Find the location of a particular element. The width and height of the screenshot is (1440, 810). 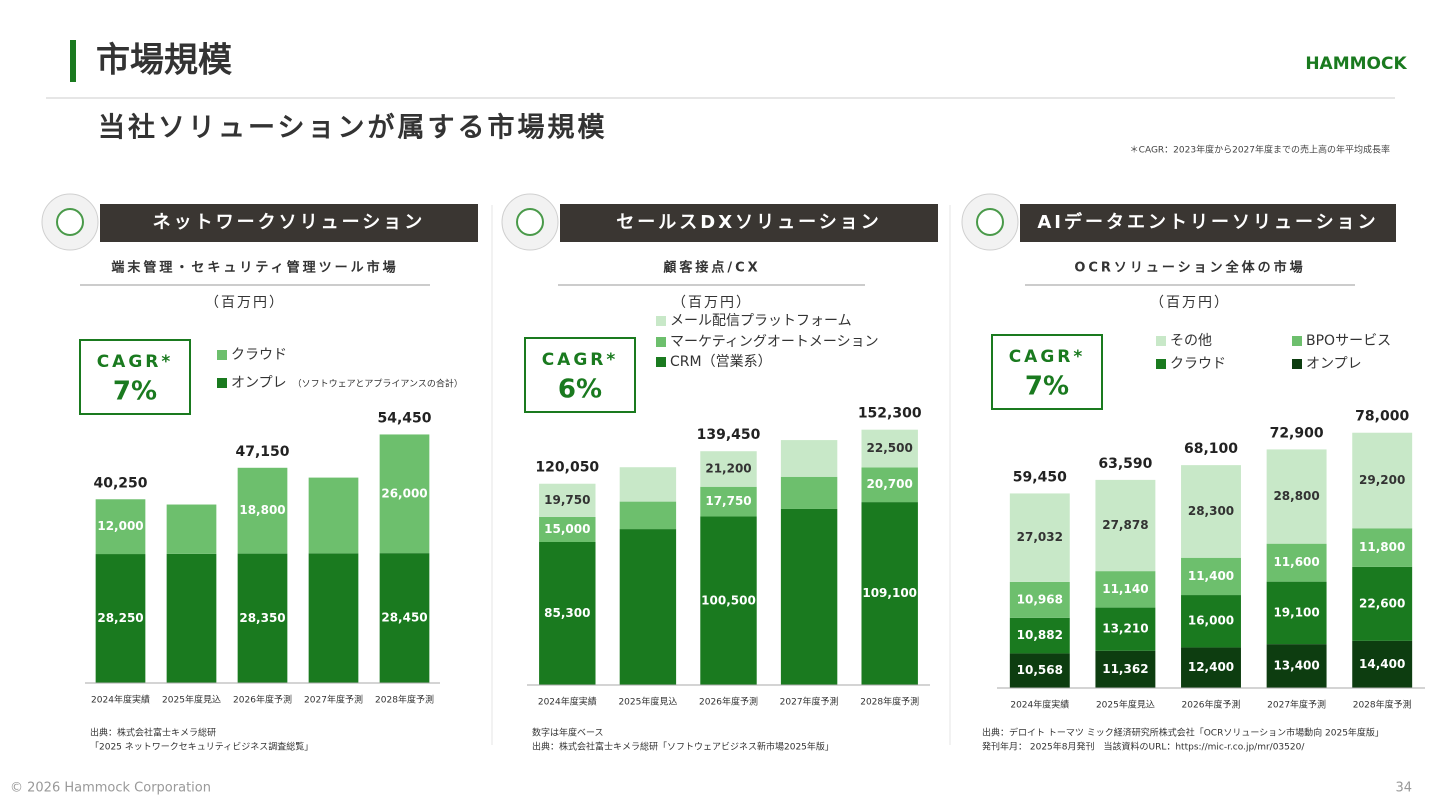

panel-header-text: セールスDXソリューション is located at coordinates (748, 222).